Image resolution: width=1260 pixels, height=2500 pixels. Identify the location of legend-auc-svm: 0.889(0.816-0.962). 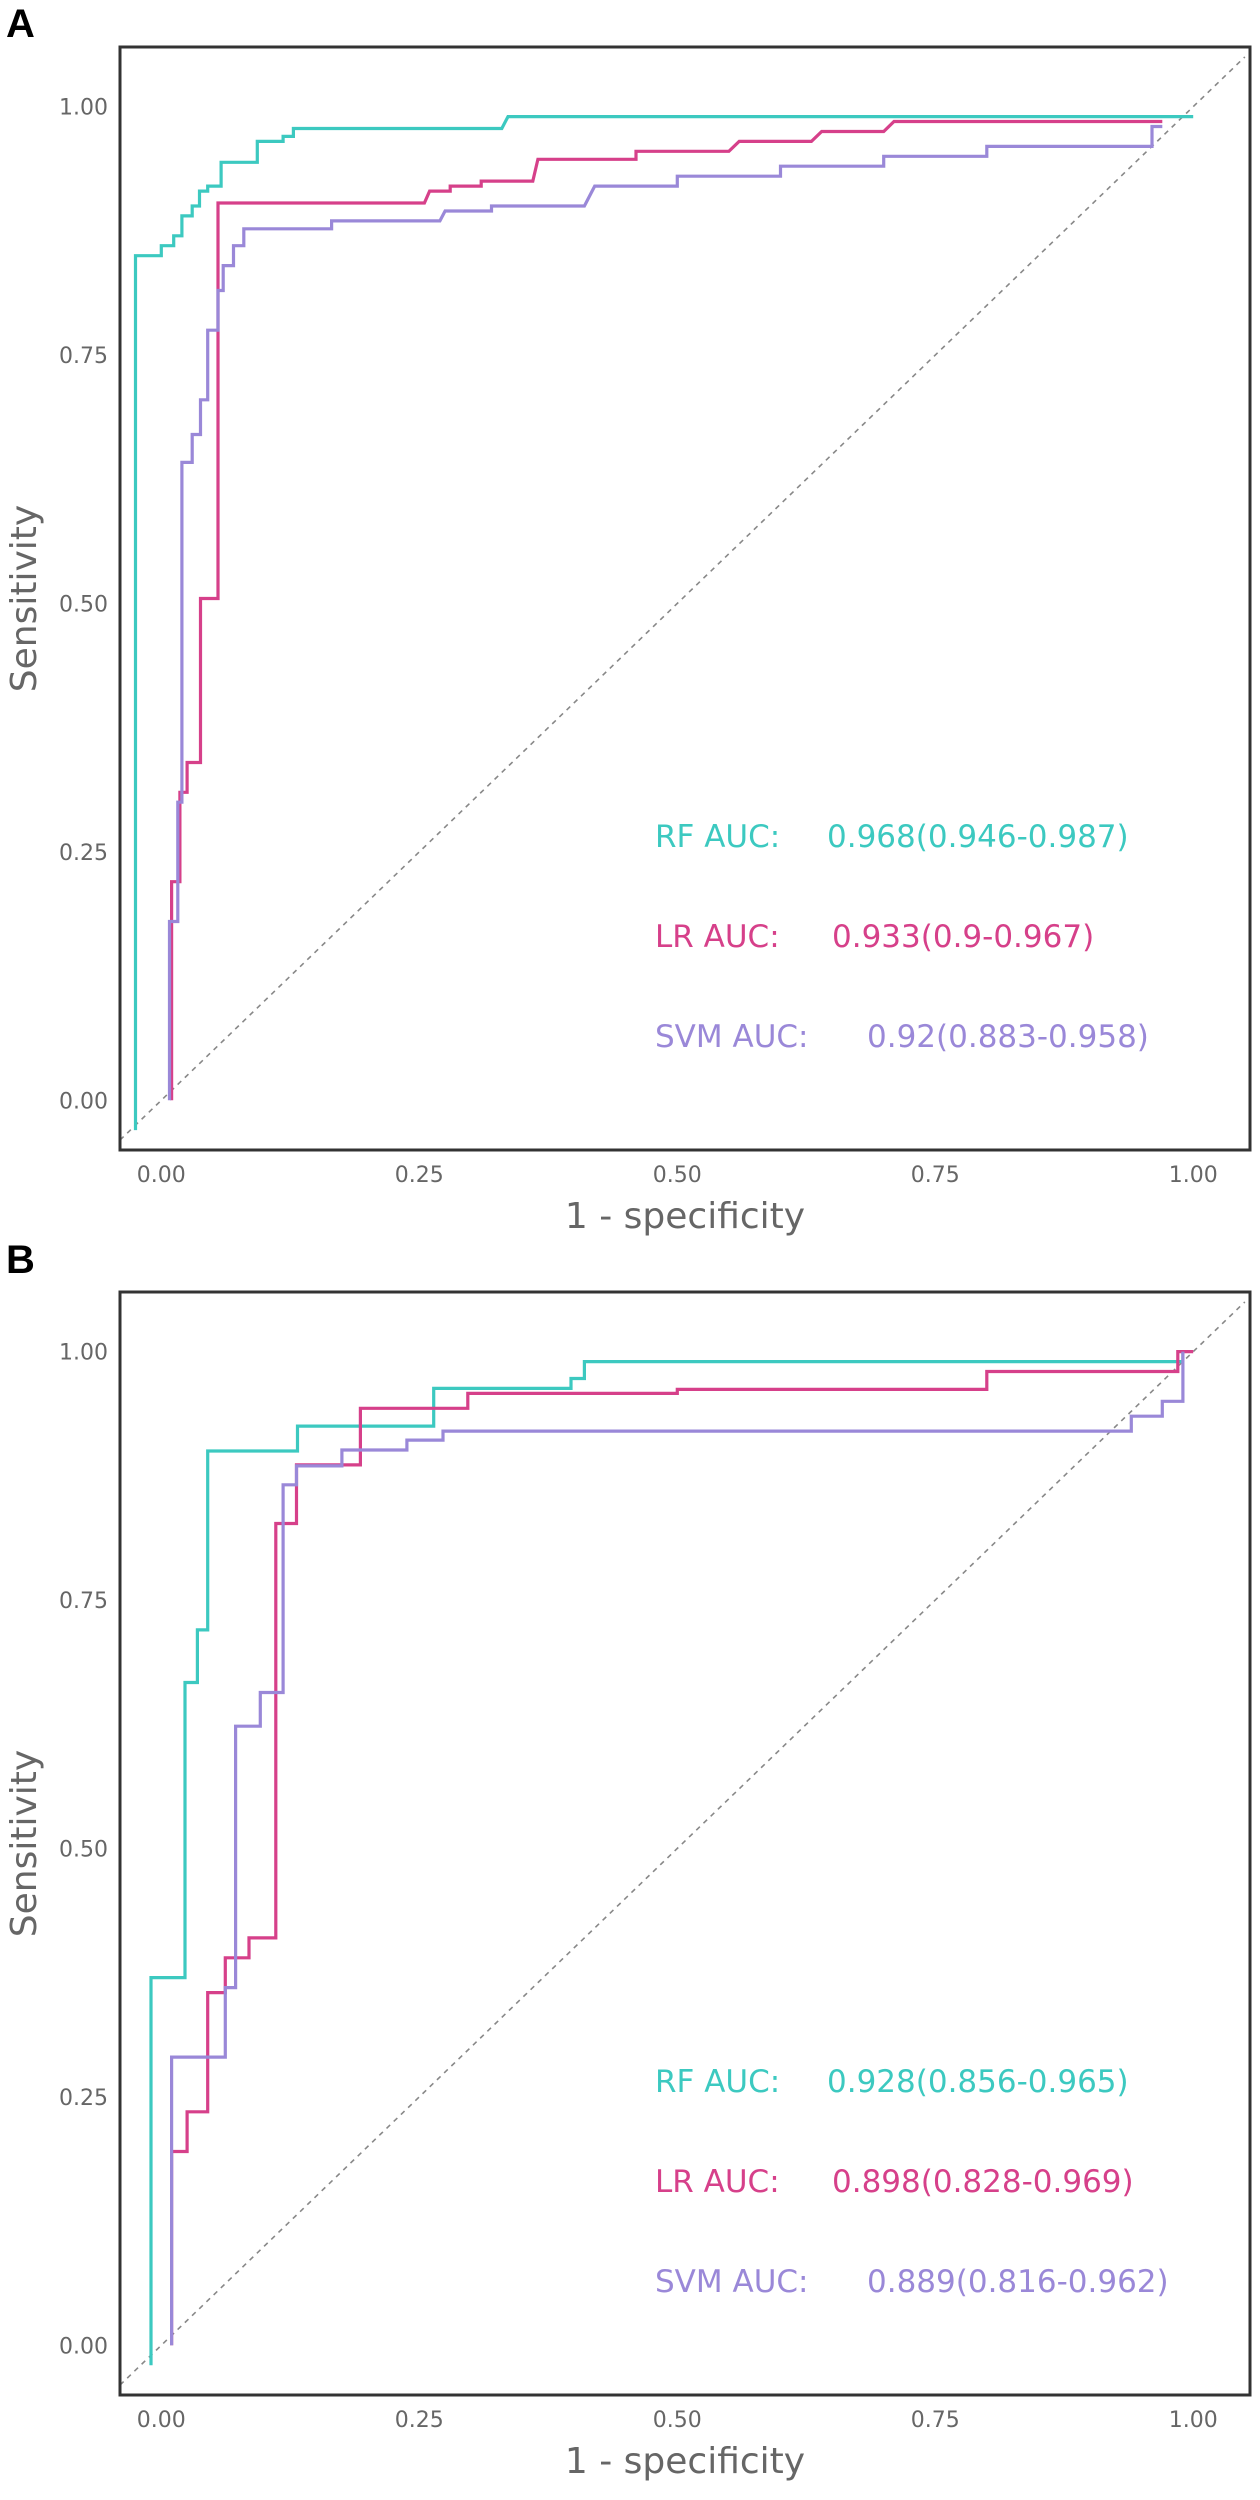
(1018, 2282).